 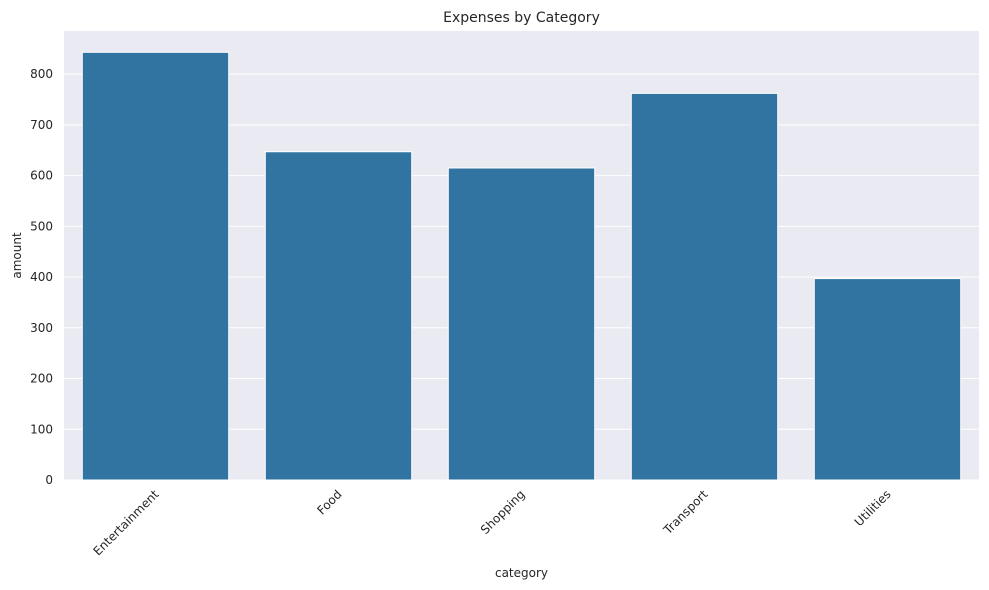 What do you see at coordinates (41, 74) in the screenshot?
I see `y-tick-label: 800` at bounding box center [41, 74].